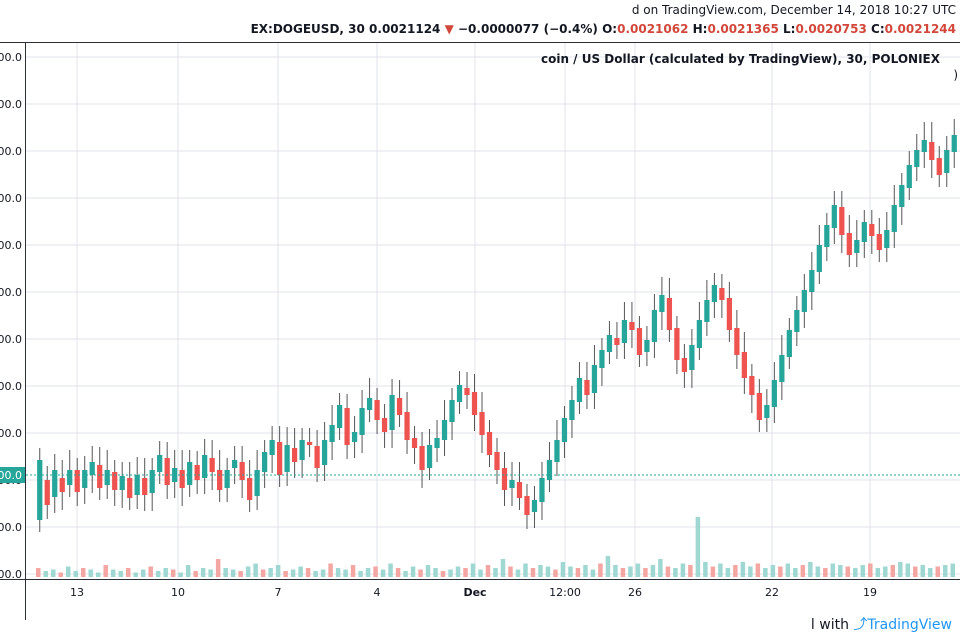 The image size is (960, 640). What do you see at coordinates (832, 625) in the screenshot?
I see `footer-prefix: l with` at bounding box center [832, 625].